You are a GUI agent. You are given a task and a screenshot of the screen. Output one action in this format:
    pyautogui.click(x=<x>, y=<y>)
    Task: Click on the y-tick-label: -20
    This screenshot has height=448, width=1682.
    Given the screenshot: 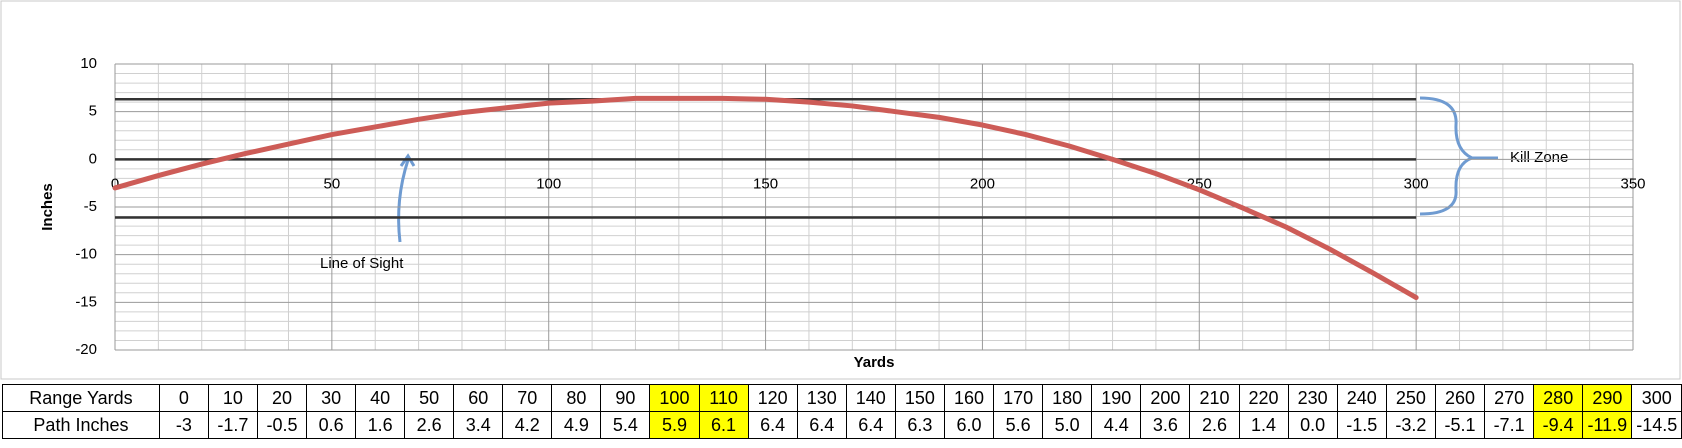 What is the action you would take?
    pyautogui.click(x=86, y=349)
    